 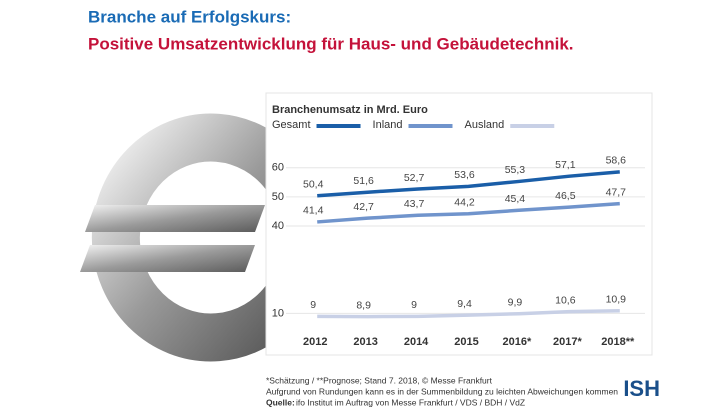 I want to click on value-label: 10,9, so click(x=616, y=300).